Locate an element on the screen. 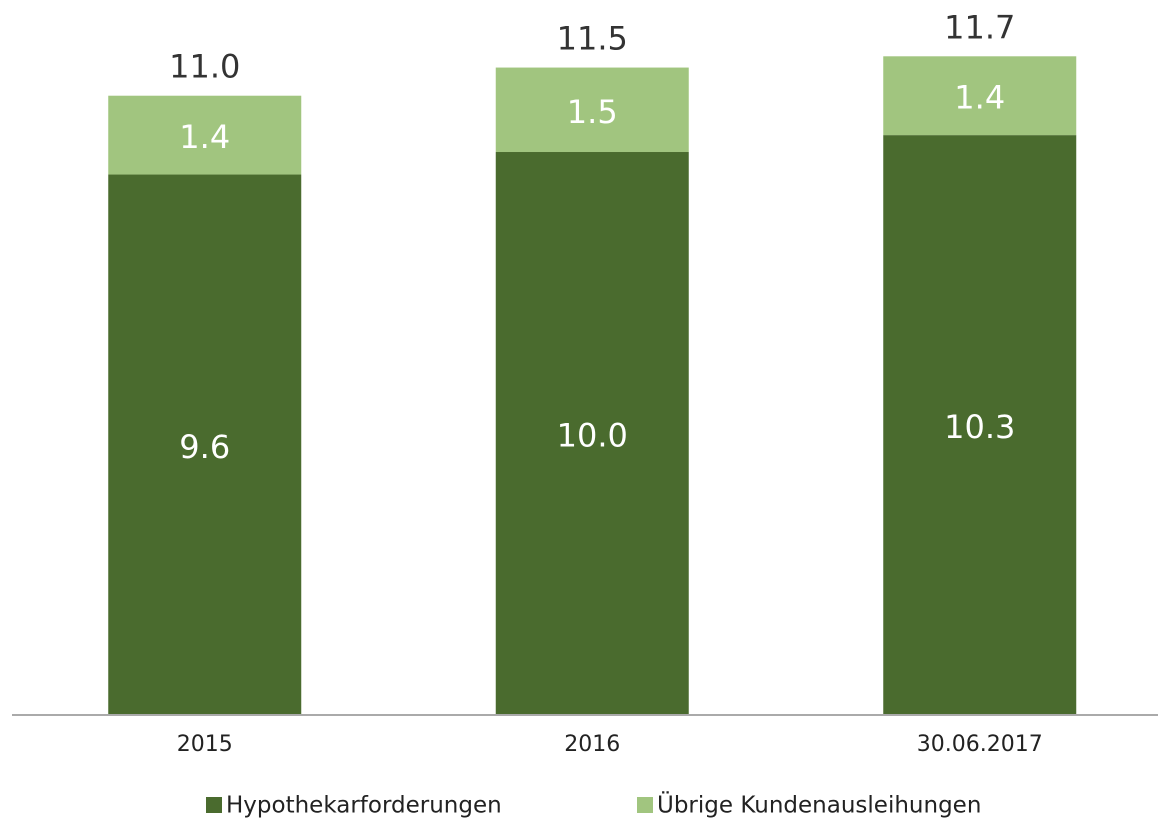 Image resolution: width=1158 pixels, height=824 pixels. legend-label: Hypothekarforderungen is located at coordinates (364, 806).